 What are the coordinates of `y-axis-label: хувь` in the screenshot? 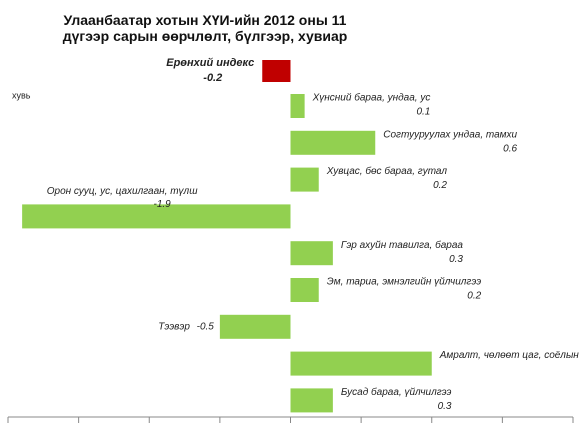 It's located at (21, 95).